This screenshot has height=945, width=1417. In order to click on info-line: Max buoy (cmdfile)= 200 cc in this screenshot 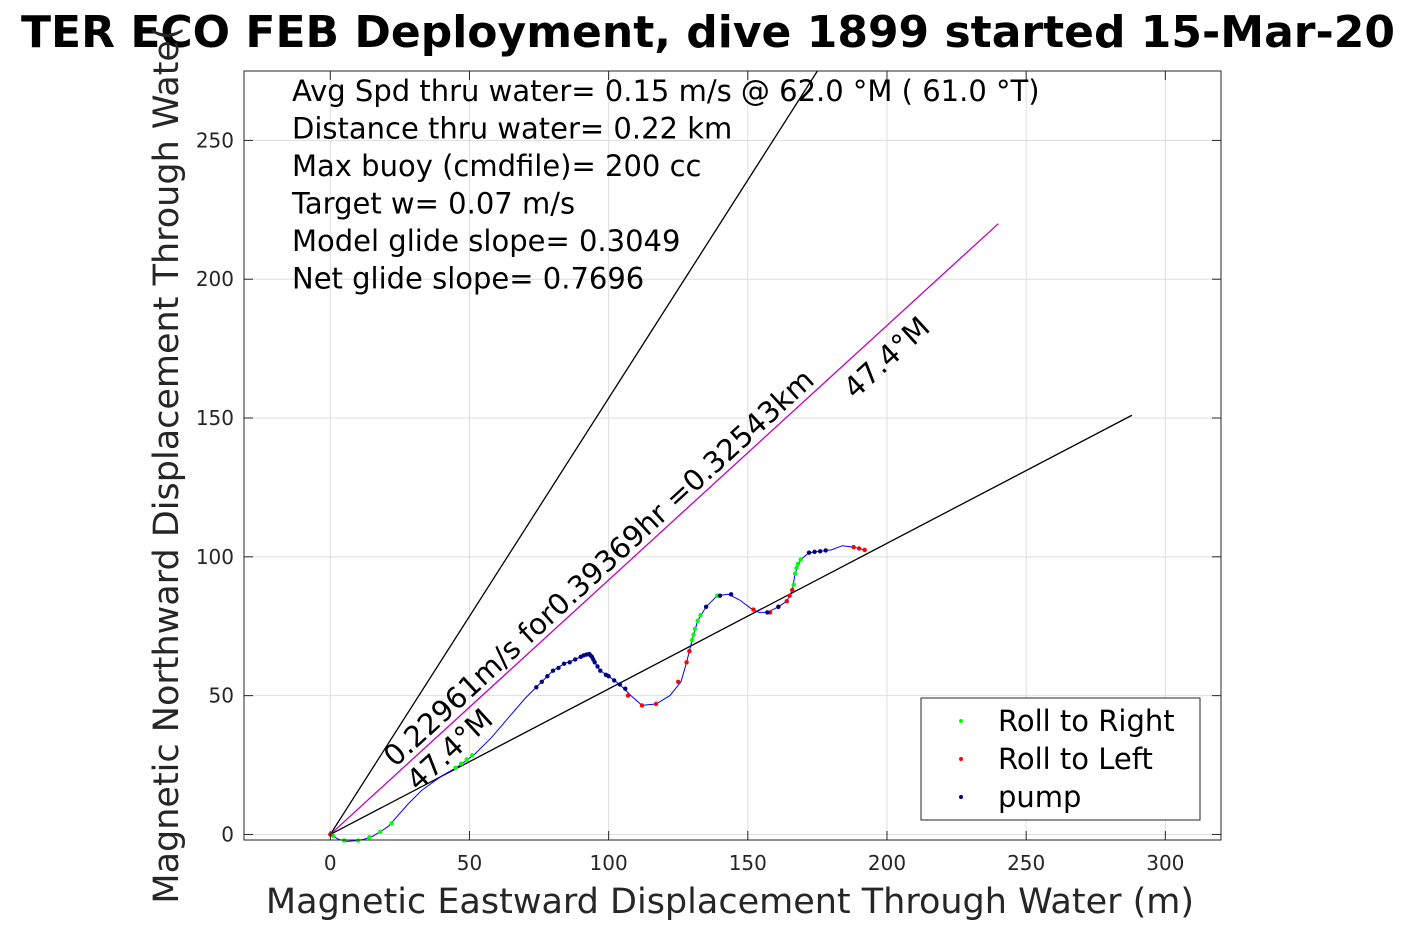, I will do `click(496, 166)`.